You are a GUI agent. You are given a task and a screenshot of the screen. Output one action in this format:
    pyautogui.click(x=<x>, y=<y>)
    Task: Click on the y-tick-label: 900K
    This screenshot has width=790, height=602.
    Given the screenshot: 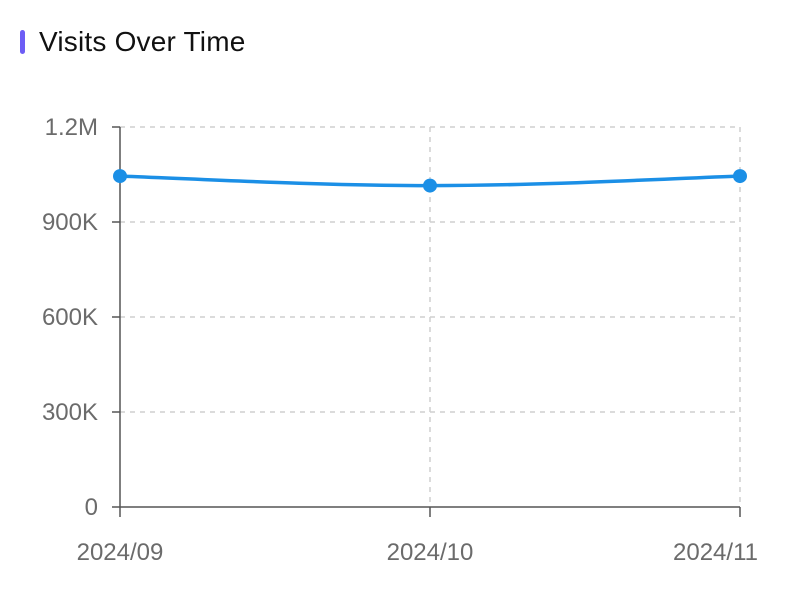 What is the action you would take?
    pyautogui.click(x=70, y=222)
    